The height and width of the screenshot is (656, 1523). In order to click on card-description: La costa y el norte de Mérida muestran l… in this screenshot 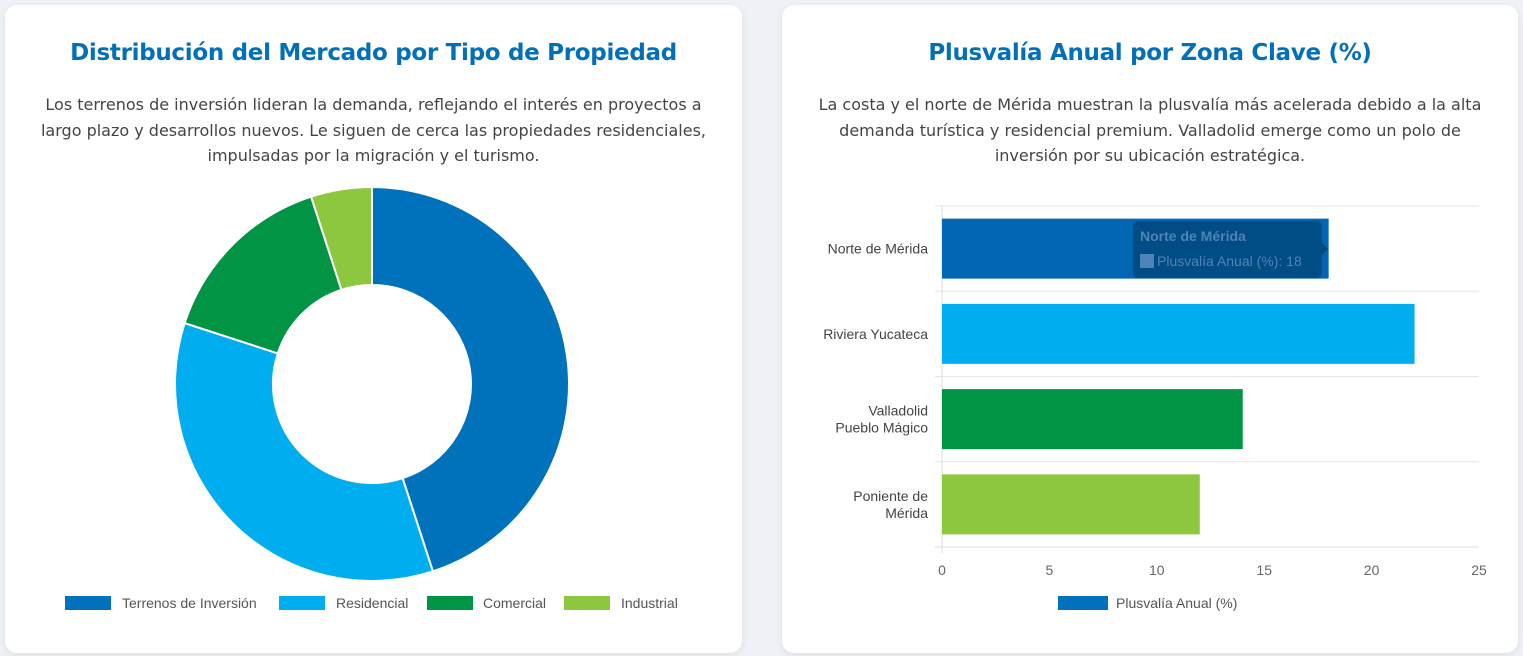, I will do `click(1150, 130)`.